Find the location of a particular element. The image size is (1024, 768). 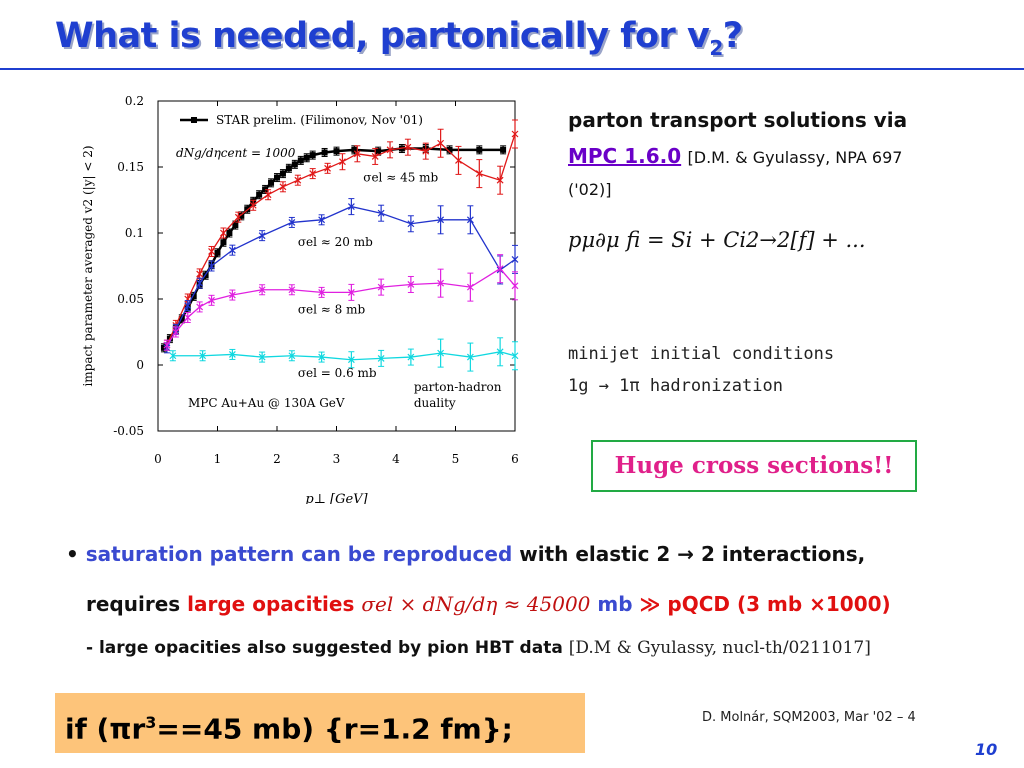

mb-unit: mb is located at coordinates (615, 604).